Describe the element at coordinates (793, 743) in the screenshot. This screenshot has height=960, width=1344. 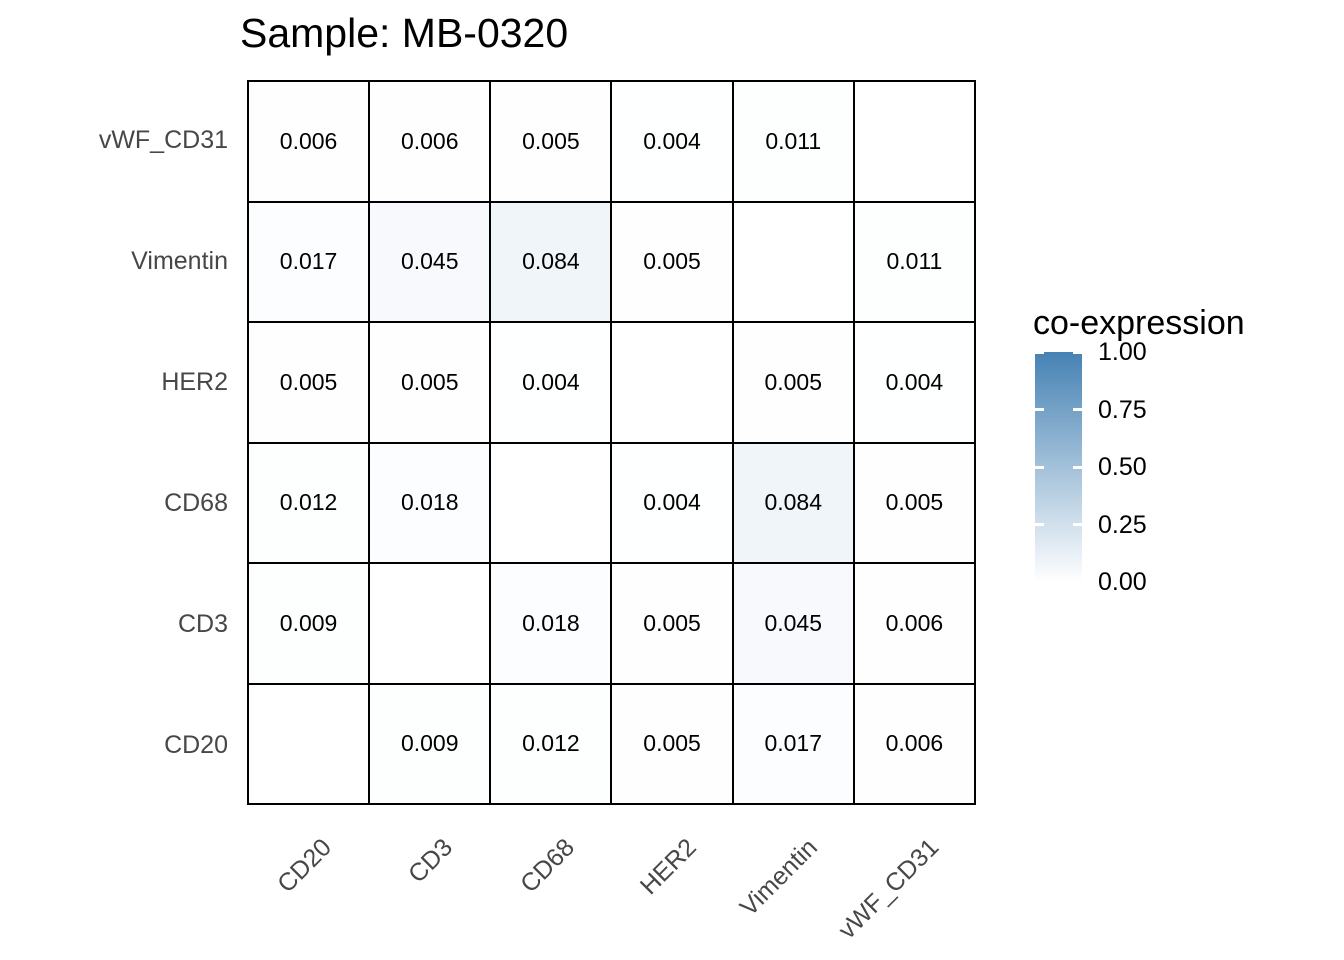
I see `heatmap-cell-CD20-Vimentin: 0.017` at that location.